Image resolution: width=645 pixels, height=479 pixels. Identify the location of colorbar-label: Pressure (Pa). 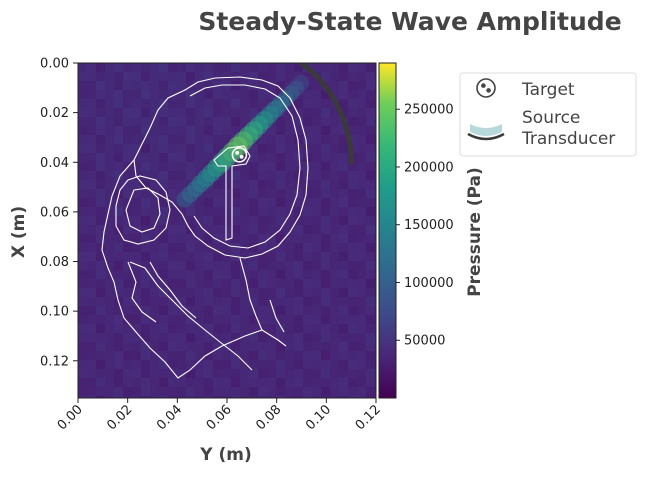
(475, 232).